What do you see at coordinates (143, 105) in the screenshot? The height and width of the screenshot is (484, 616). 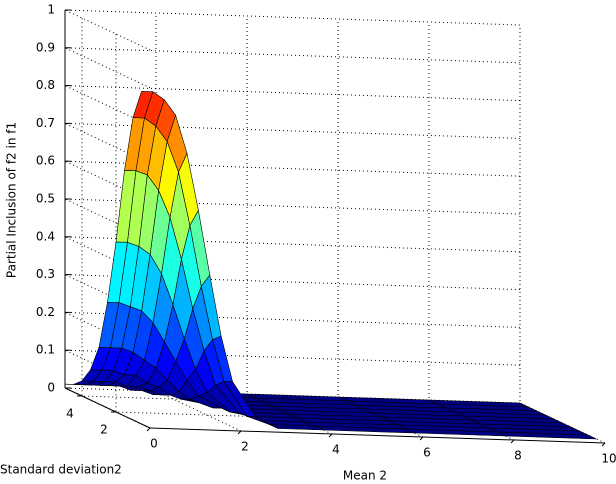 I see `surface-cell` at bounding box center [143, 105].